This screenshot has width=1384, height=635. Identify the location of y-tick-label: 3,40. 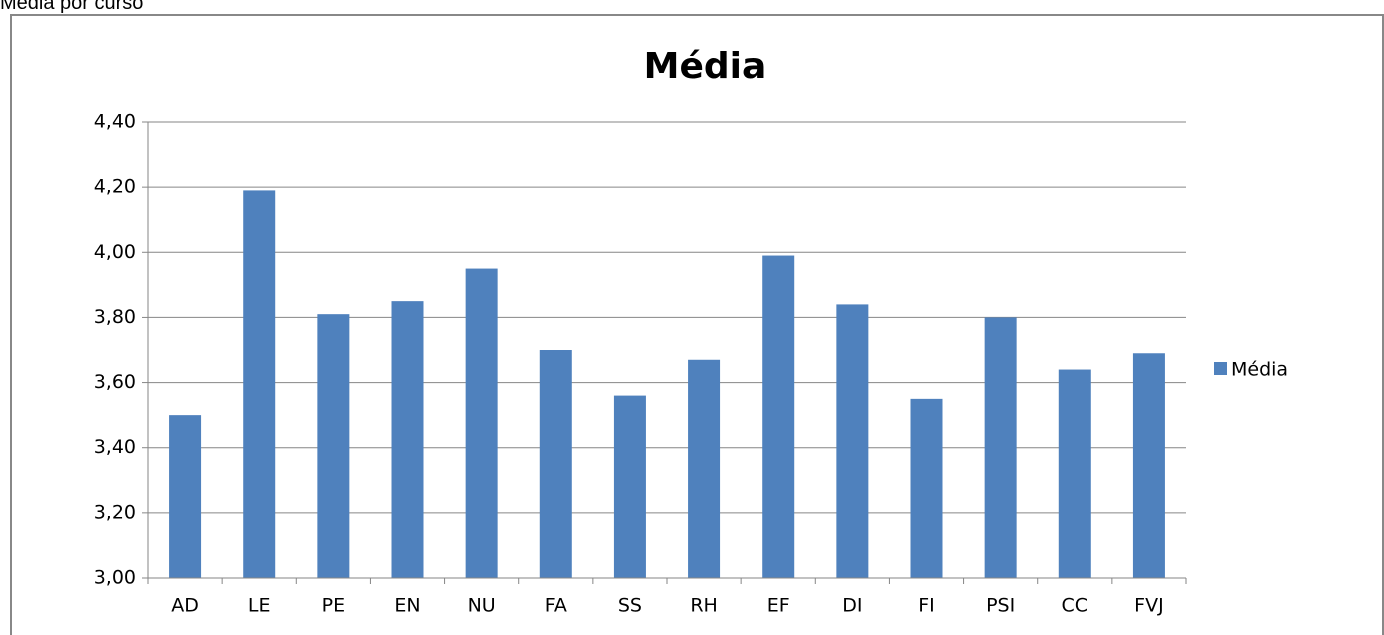
(115, 447).